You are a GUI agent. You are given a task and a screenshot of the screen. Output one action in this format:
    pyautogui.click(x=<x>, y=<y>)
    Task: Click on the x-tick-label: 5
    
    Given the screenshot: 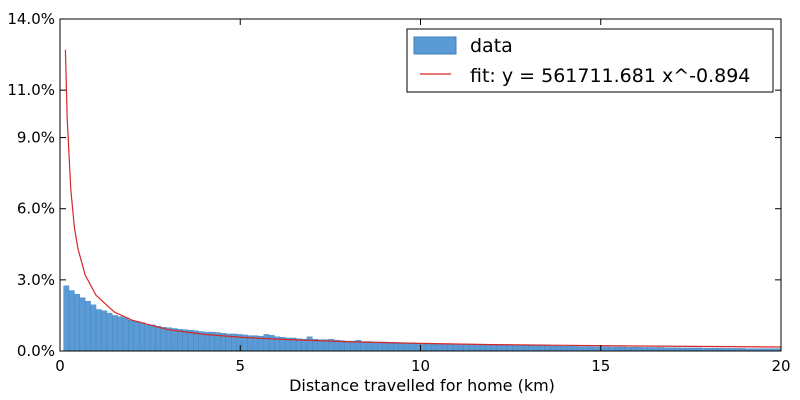 What is the action you would take?
    pyautogui.click(x=240, y=366)
    